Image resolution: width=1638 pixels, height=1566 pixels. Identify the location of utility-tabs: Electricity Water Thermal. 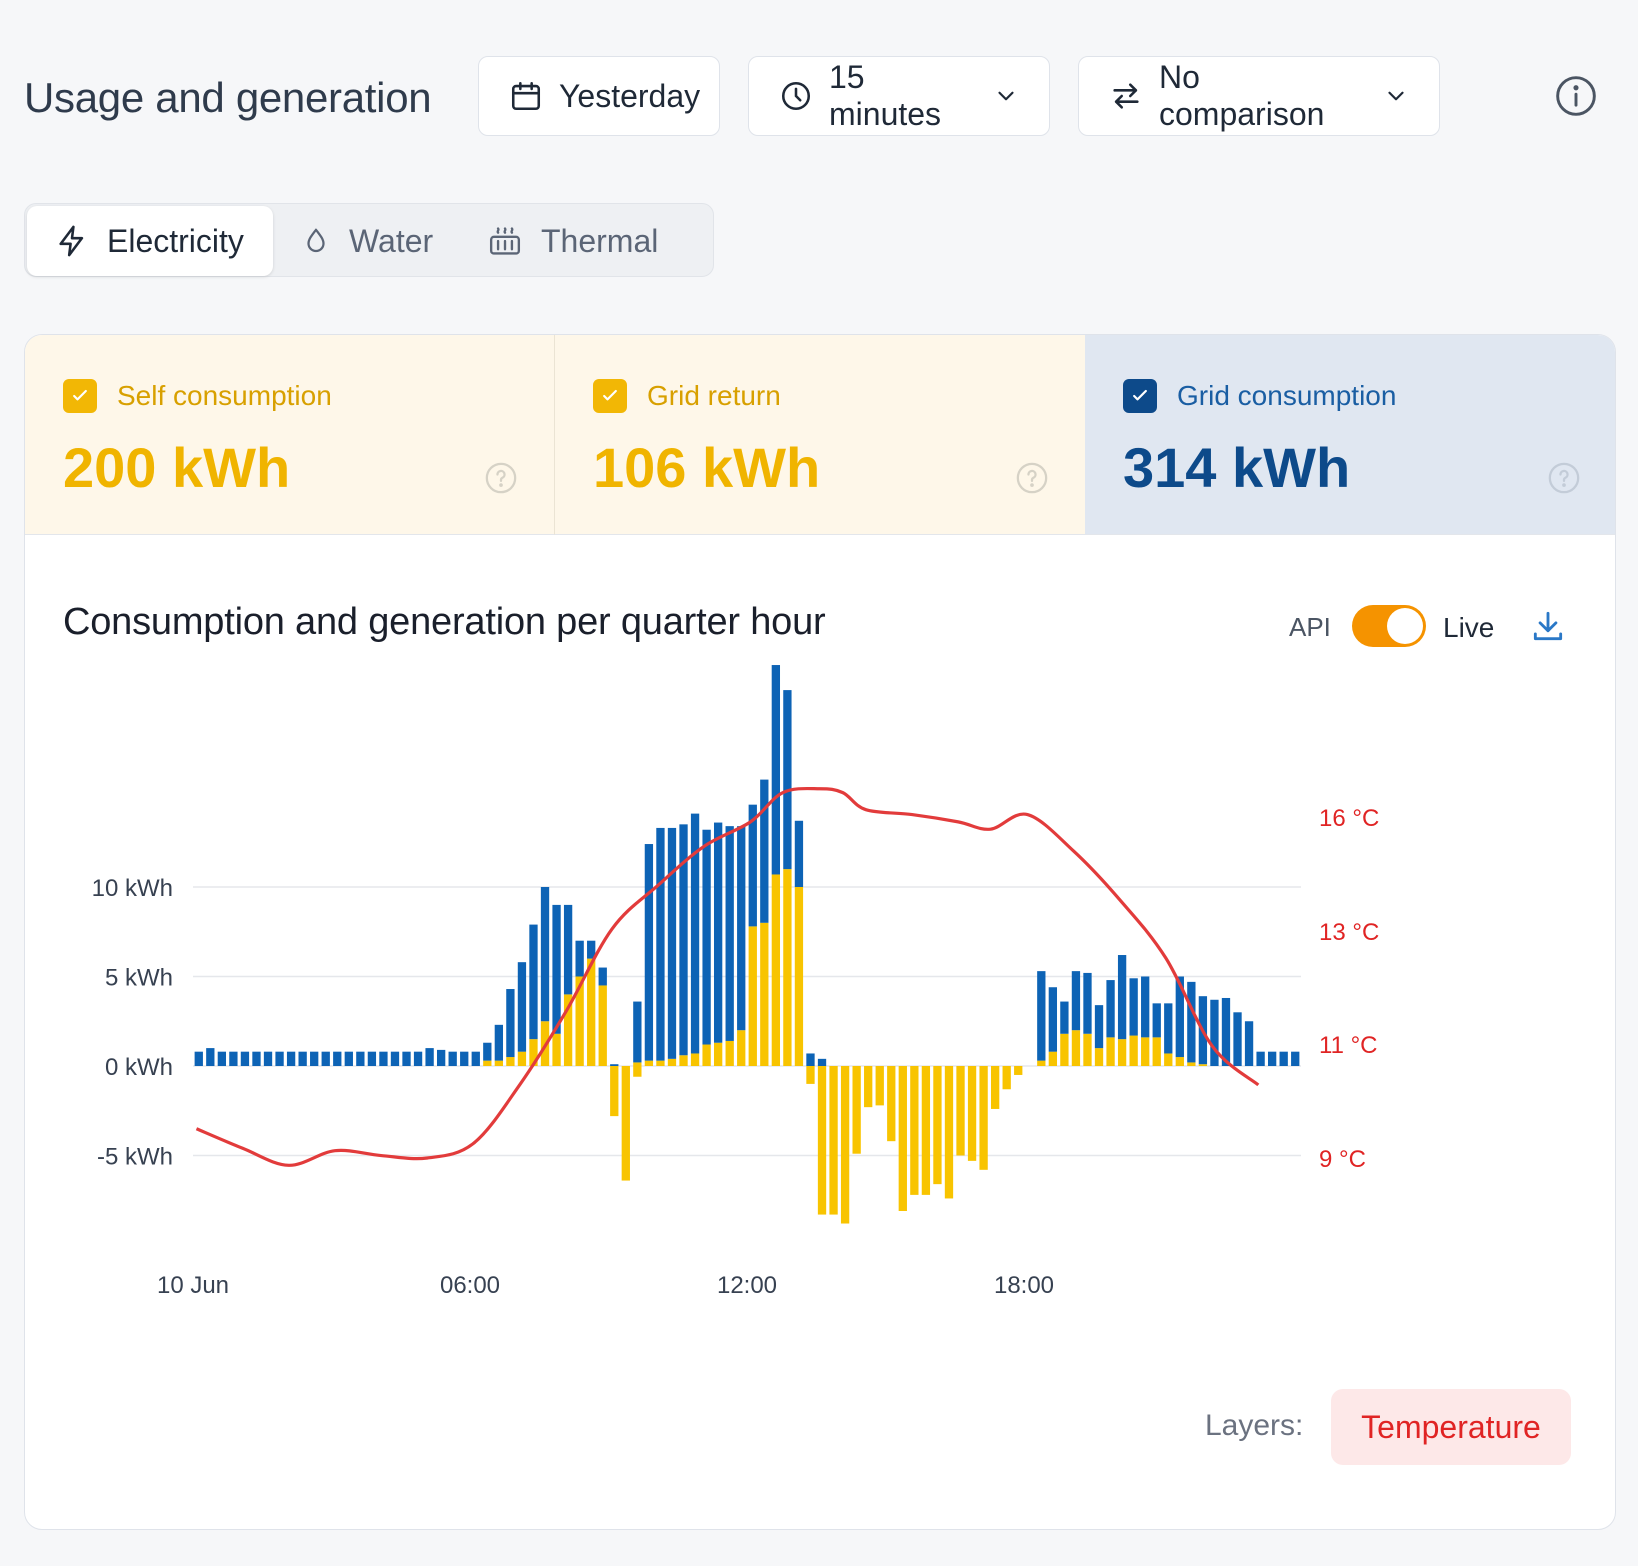
(369, 240).